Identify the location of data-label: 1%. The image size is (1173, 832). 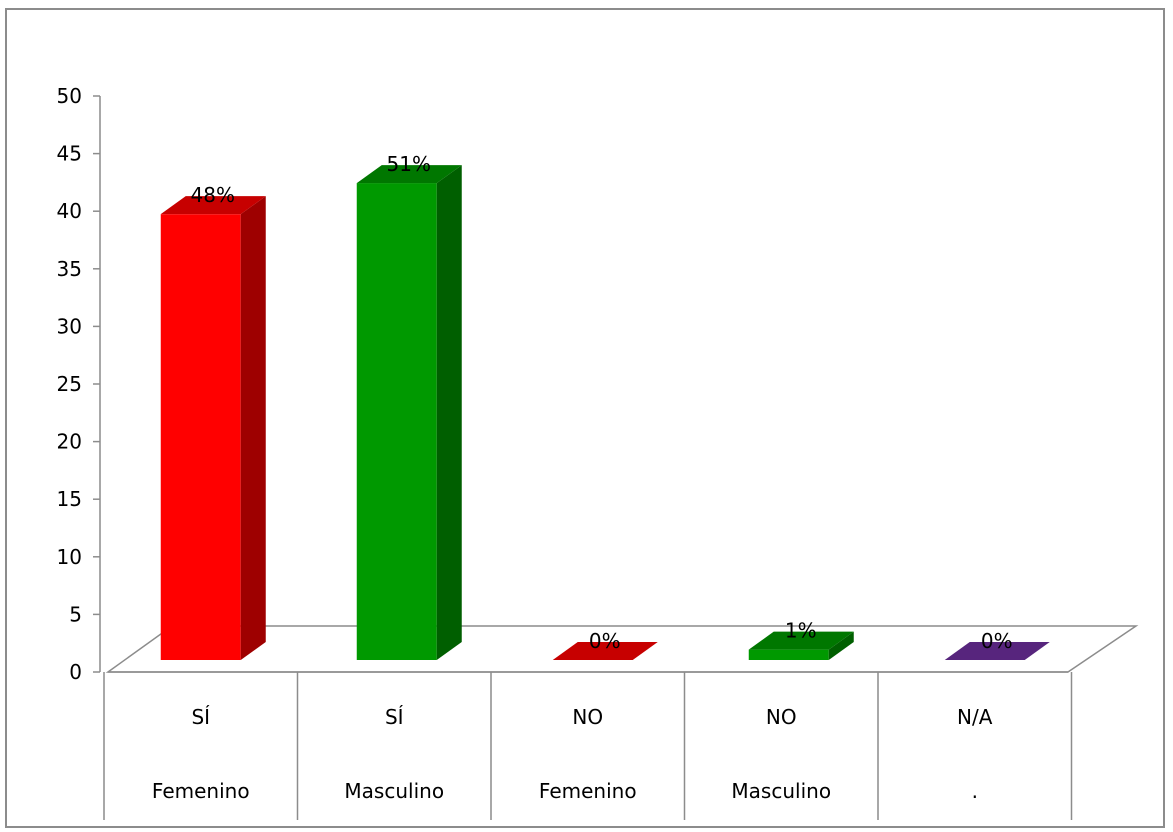
(801, 631).